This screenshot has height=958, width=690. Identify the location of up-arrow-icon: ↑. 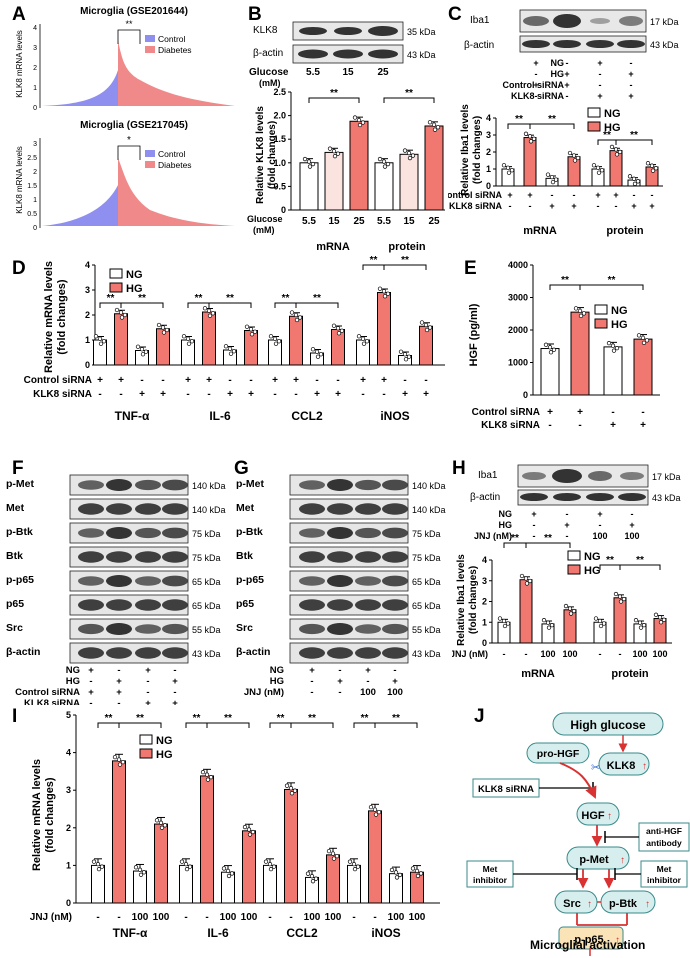
(622, 860).